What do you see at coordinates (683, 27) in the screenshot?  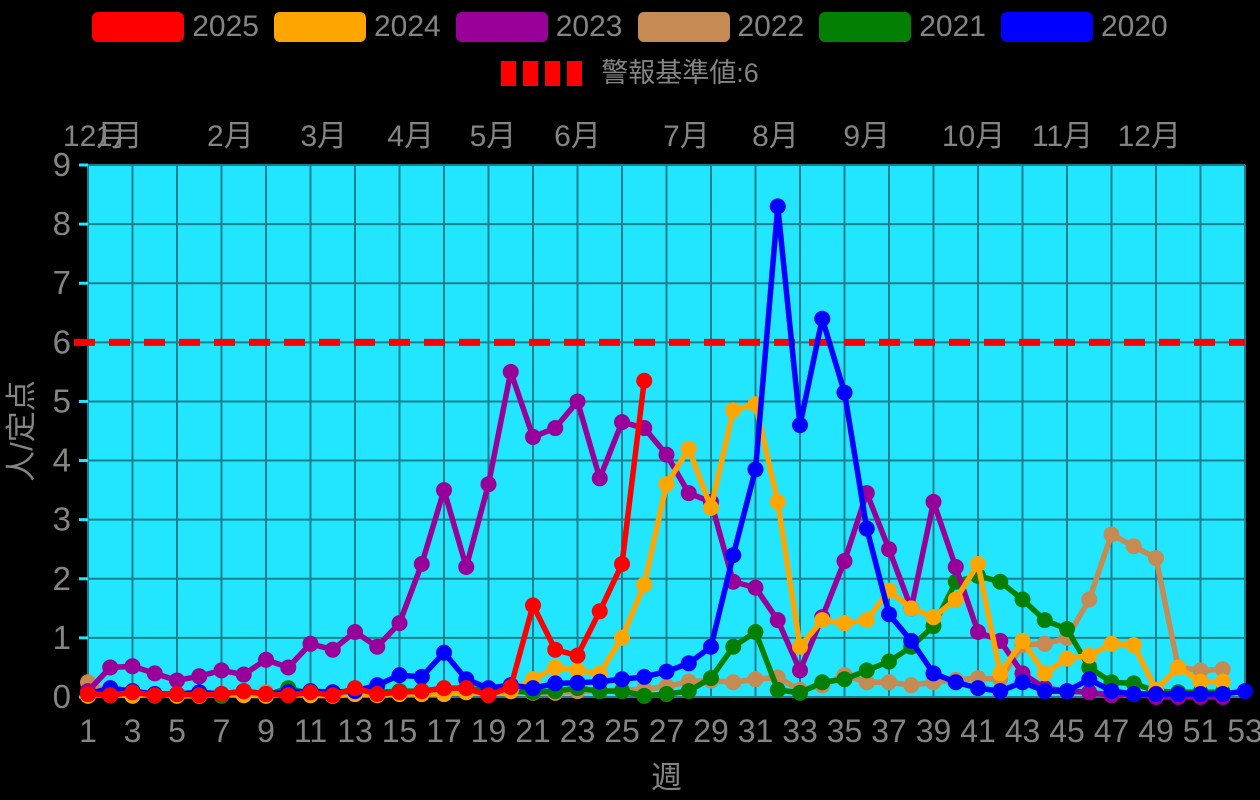 I see `legend-swatch-2022` at bounding box center [683, 27].